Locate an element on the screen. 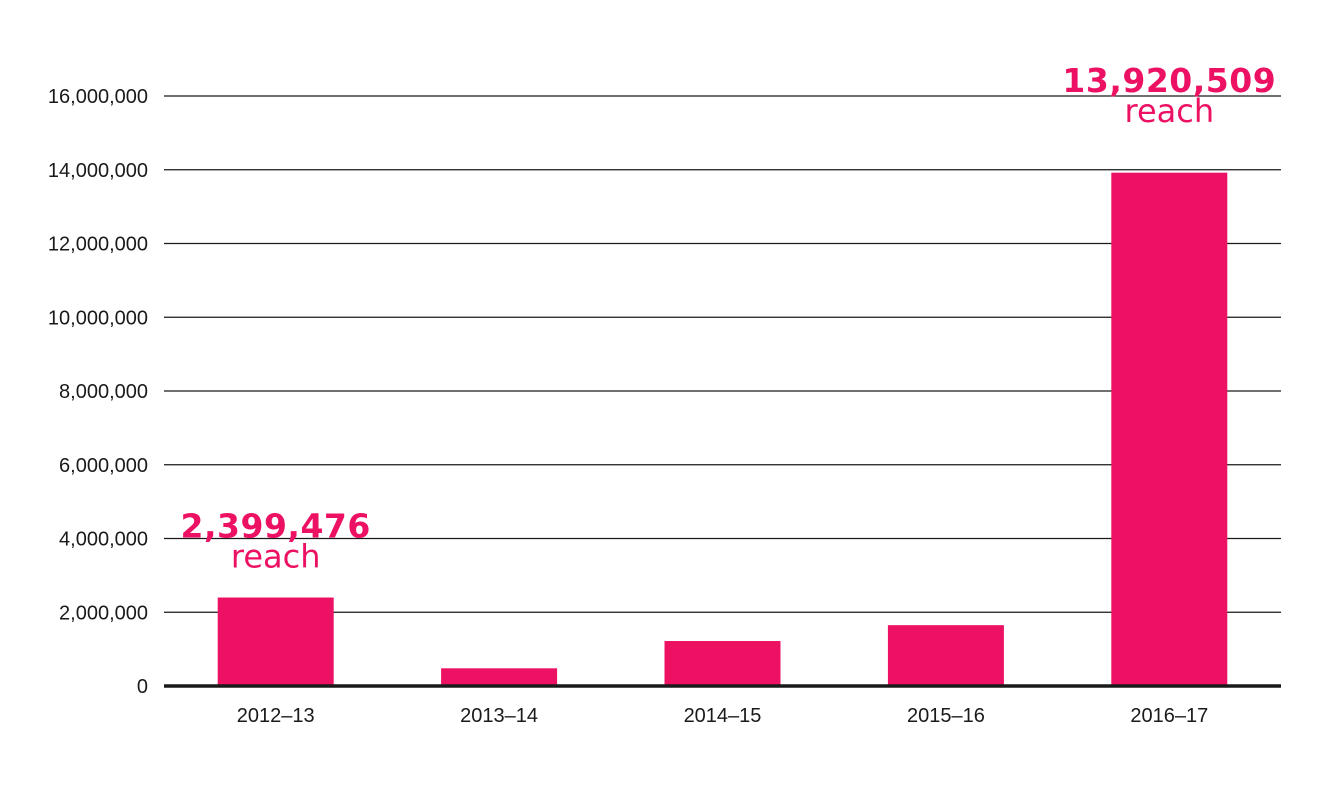 This screenshot has height=796, width=1329. y-tick-label: 12,000,000 is located at coordinates (98, 245).